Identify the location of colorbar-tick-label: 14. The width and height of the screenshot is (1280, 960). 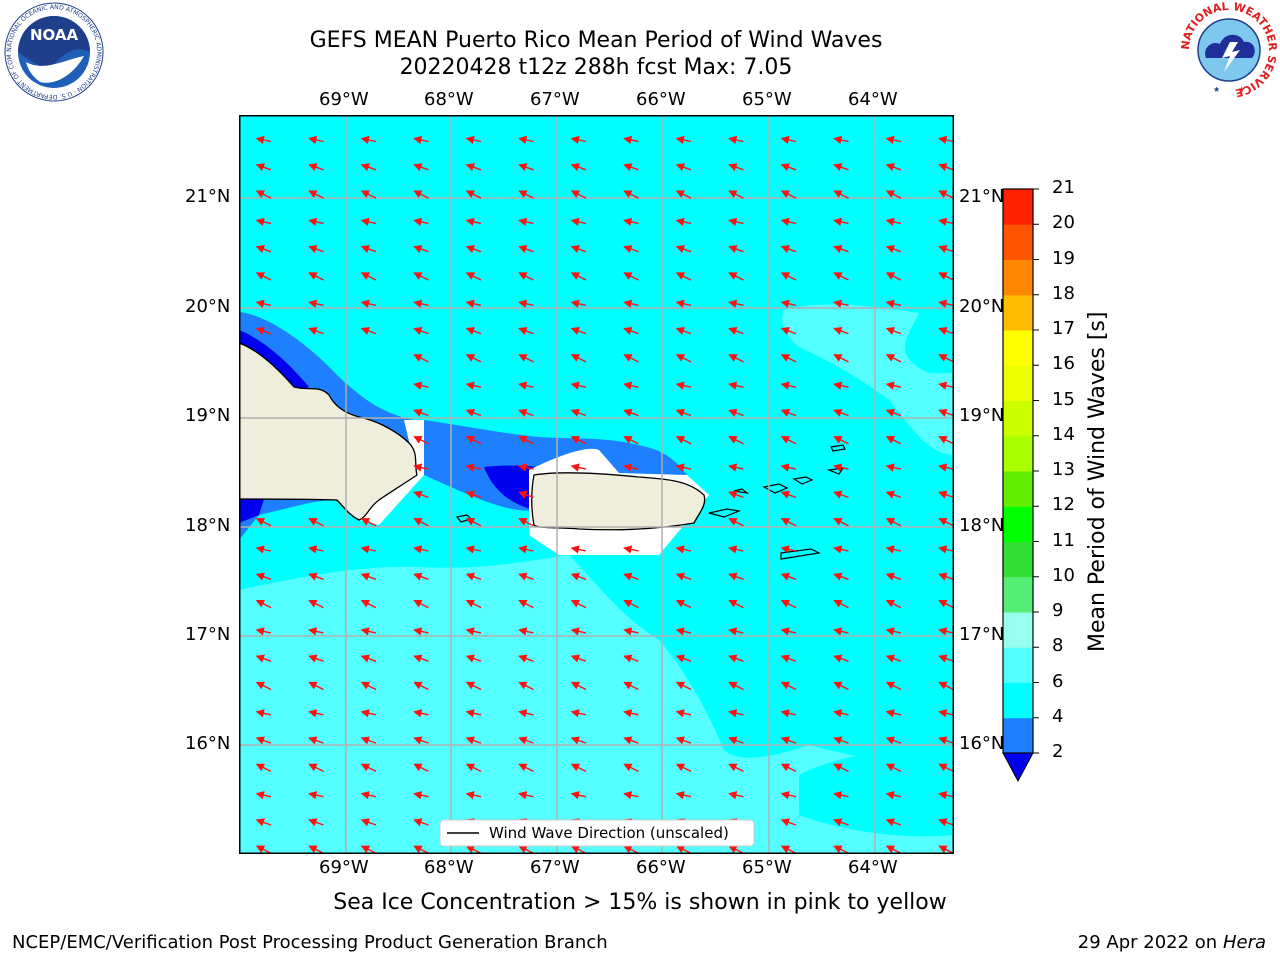
(1063, 434).